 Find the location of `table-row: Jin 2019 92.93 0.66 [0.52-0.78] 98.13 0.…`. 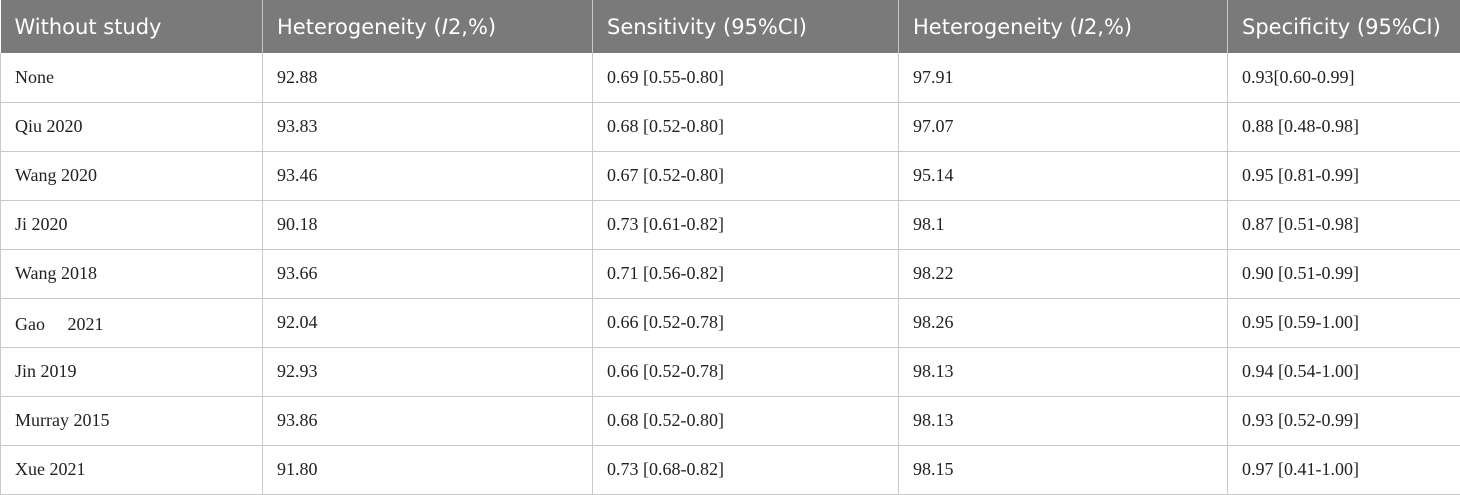

table-row: Jin 2019 92.93 0.66 [0.52-0.78] 98.13 0.… is located at coordinates (730, 371).